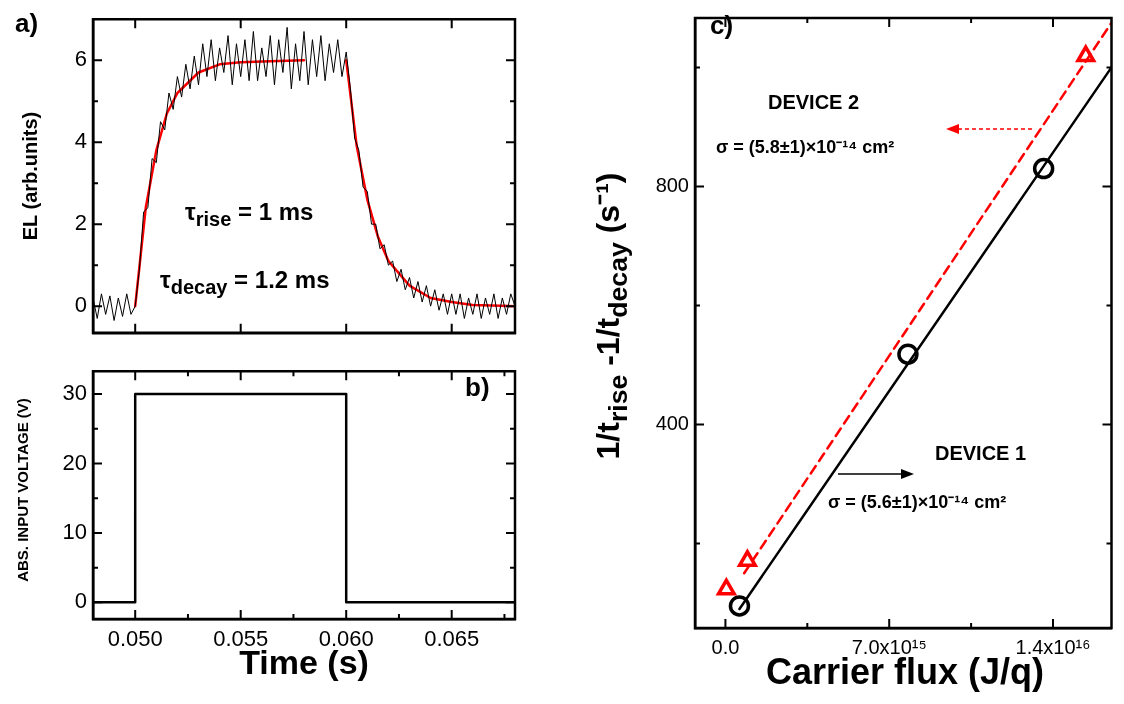 The image size is (1124, 704). What do you see at coordinates (74, 531) in the screenshot?
I see `y-tick-label: 10` at bounding box center [74, 531].